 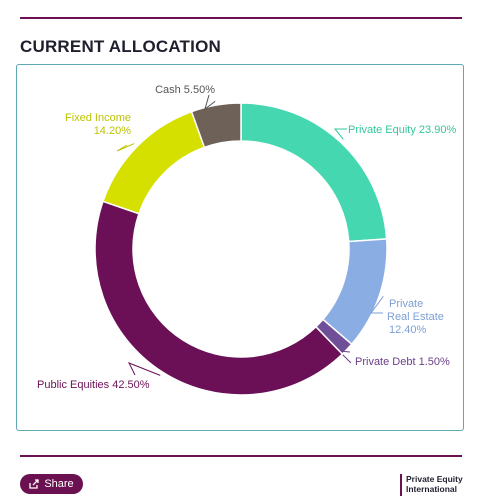 I want to click on share-button: Share, so click(x=51, y=484).